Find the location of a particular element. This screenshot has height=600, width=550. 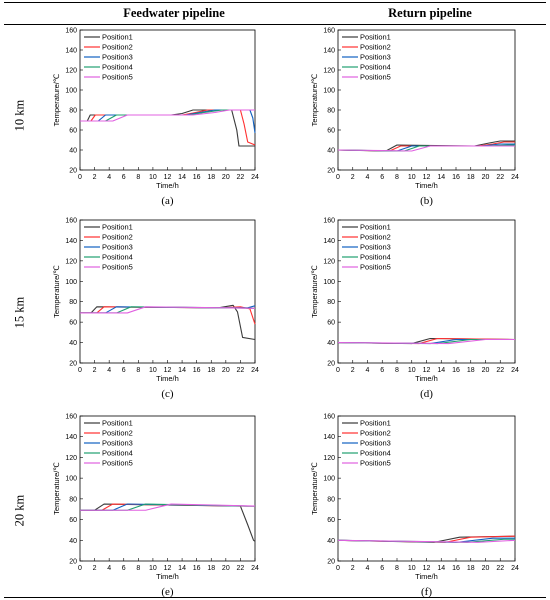

x-tick-label: 0 is located at coordinates (338, 177).